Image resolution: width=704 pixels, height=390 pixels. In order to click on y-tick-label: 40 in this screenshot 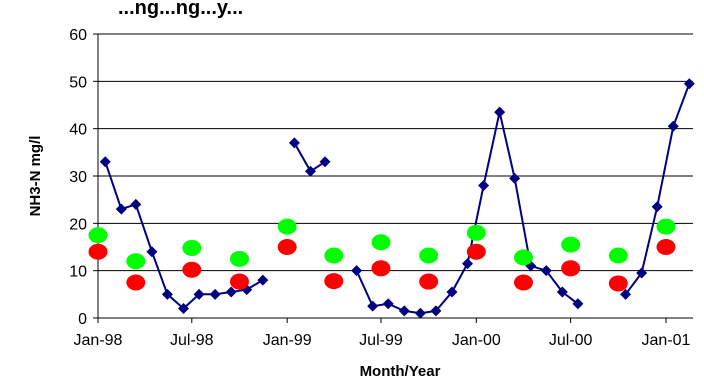, I will do `click(78, 130)`.